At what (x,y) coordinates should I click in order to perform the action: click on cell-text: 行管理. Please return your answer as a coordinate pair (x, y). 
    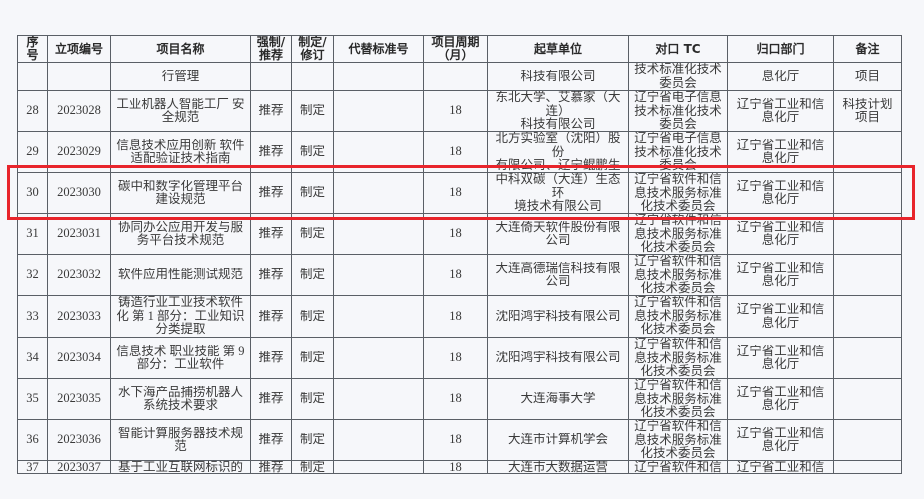
    Looking at the image, I should click on (180, 76).